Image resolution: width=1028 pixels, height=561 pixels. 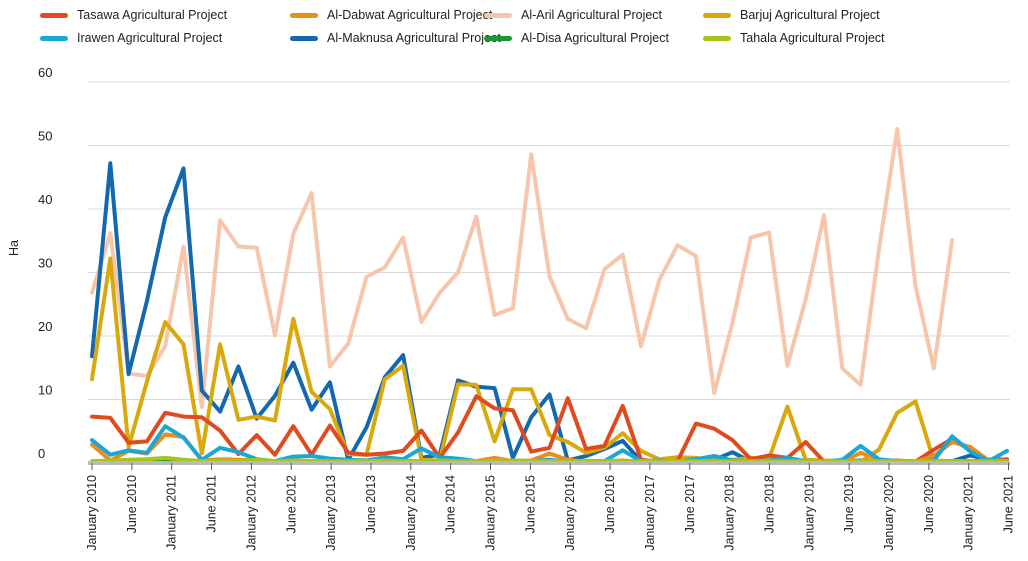 What do you see at coordinates (172, 512) in the screenshot?
I see `x-tick-label: January 2011` at bounding box center [172, 512].